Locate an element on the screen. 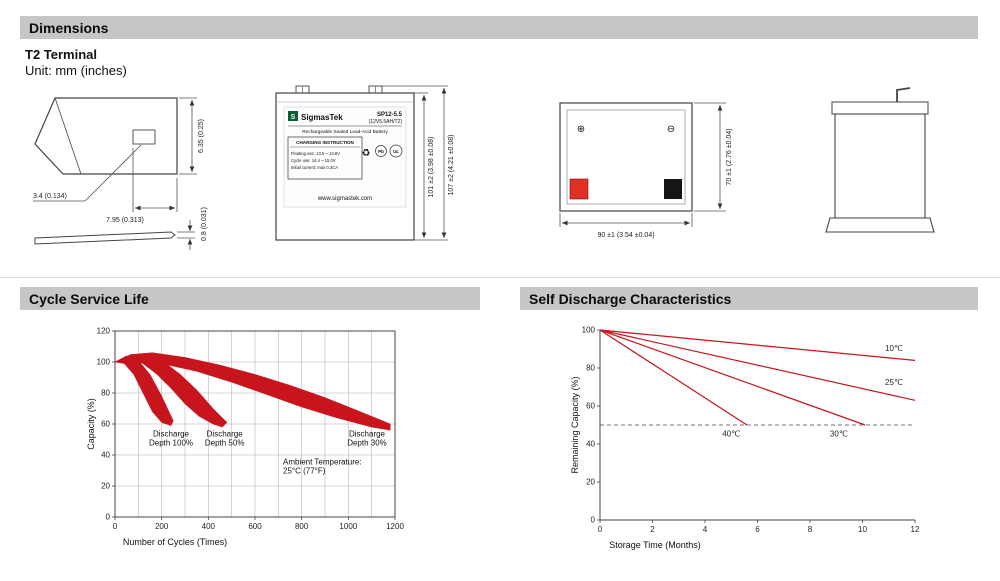 This screenshot has width=1000, height=581. battery-side-view is located at coordinates (880, 160).